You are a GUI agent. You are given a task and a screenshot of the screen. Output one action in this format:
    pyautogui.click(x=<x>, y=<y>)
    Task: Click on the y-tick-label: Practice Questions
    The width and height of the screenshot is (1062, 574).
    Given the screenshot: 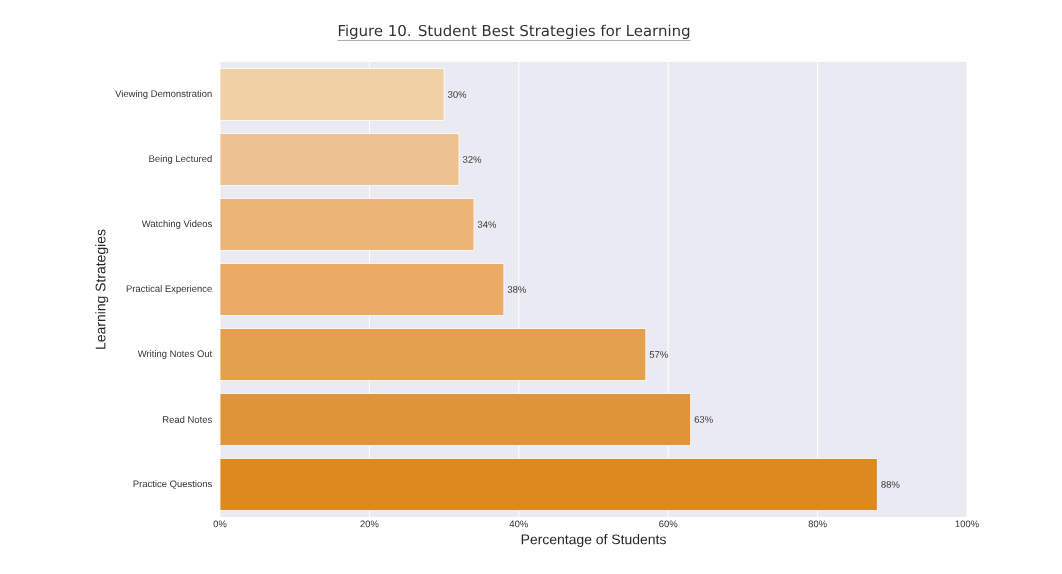 What is the action you would take?
    pyautogui.click(x=172, y=484)
    